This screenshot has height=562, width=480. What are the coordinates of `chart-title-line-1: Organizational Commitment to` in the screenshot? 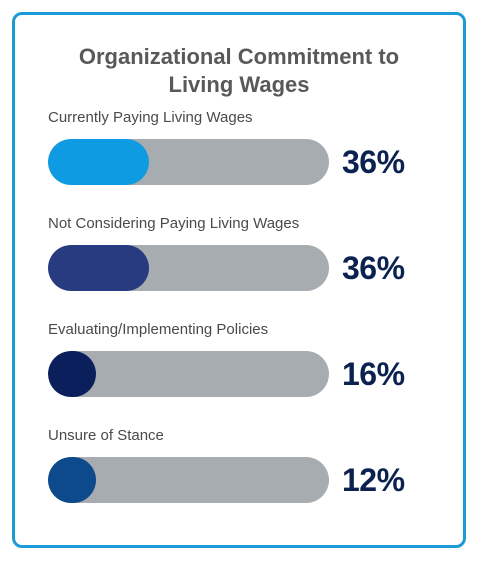 It's located at (239, 56).